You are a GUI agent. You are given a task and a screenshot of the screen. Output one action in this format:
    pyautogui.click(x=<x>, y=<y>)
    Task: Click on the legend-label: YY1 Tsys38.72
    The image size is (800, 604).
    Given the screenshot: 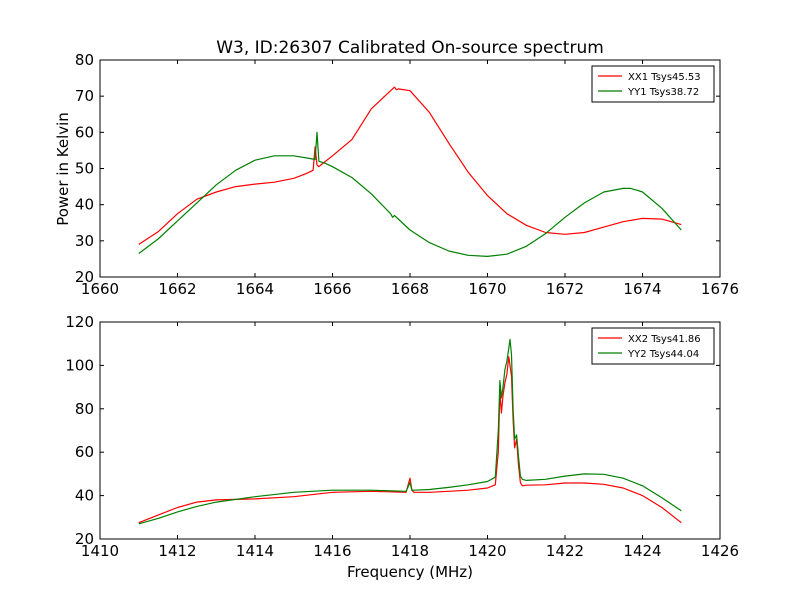 What is the action you would take?
    pyautogui.click(x=663, y=92)
    